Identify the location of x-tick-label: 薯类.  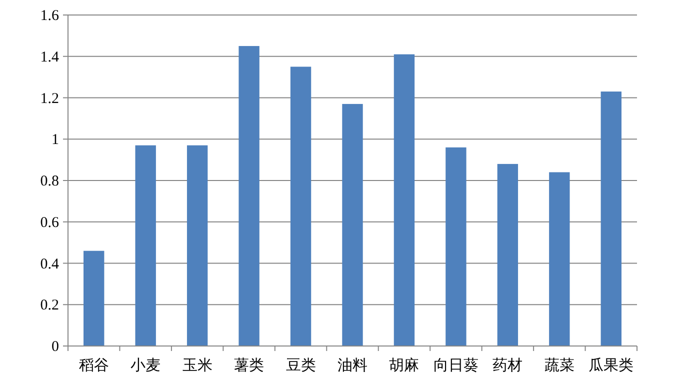
(249, 365).